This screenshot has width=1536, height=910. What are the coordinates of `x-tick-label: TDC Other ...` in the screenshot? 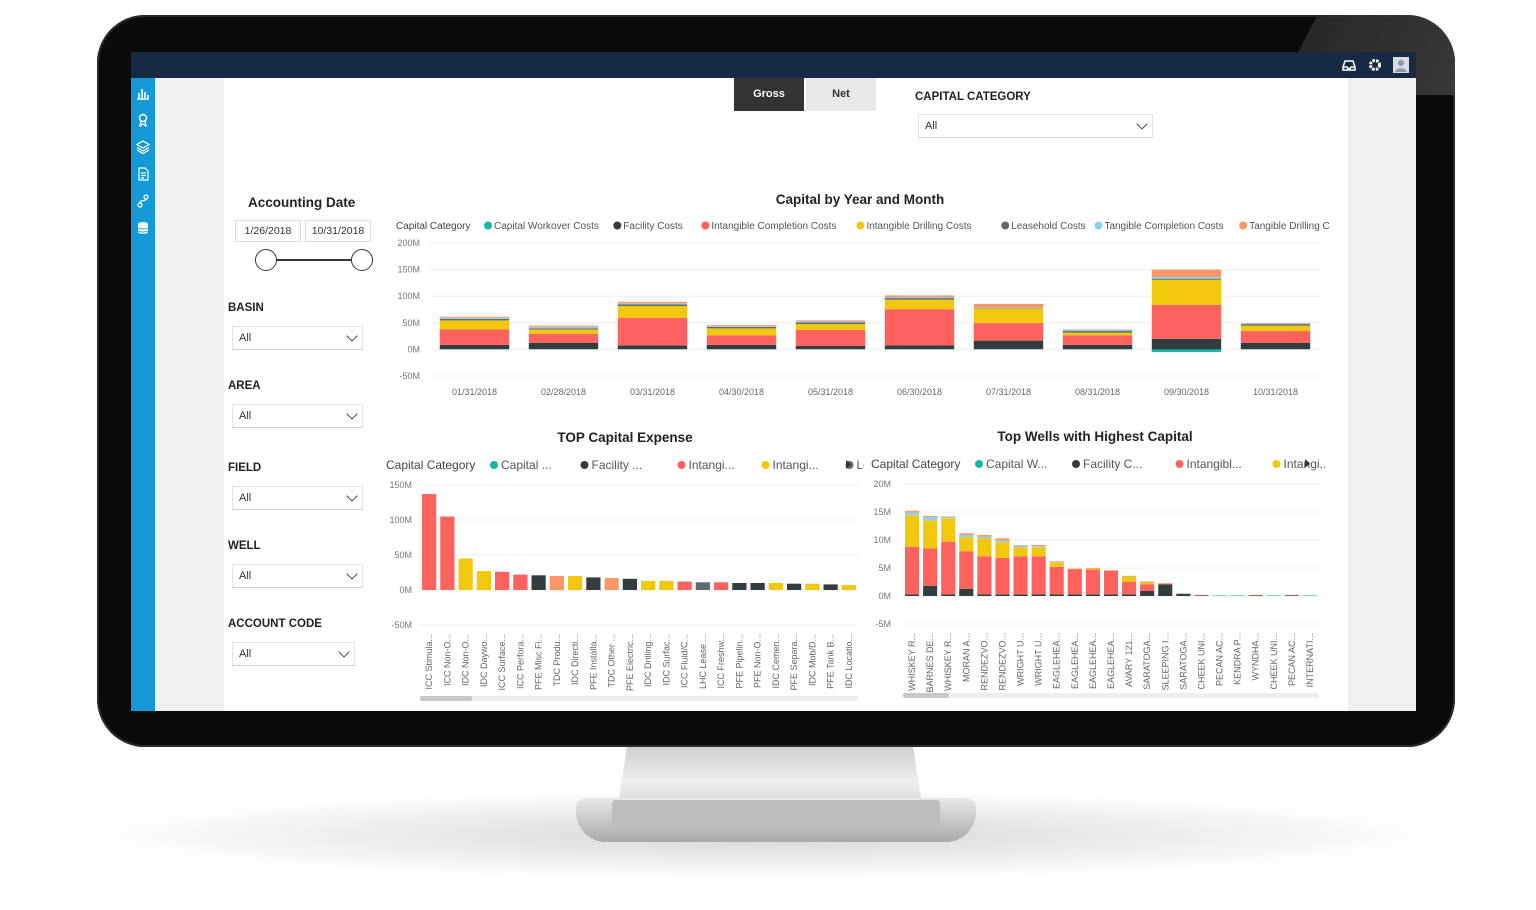 It's located at (612, 661).